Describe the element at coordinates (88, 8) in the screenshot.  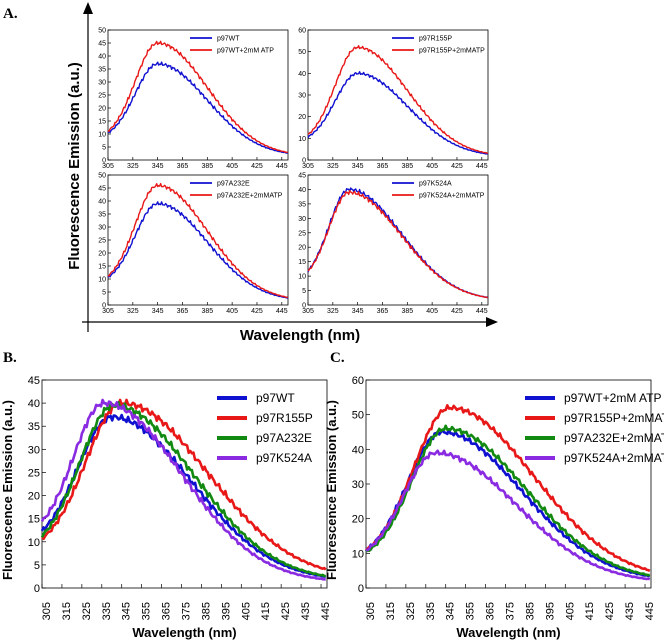
I see `panel-a-y-arrow` at that location.